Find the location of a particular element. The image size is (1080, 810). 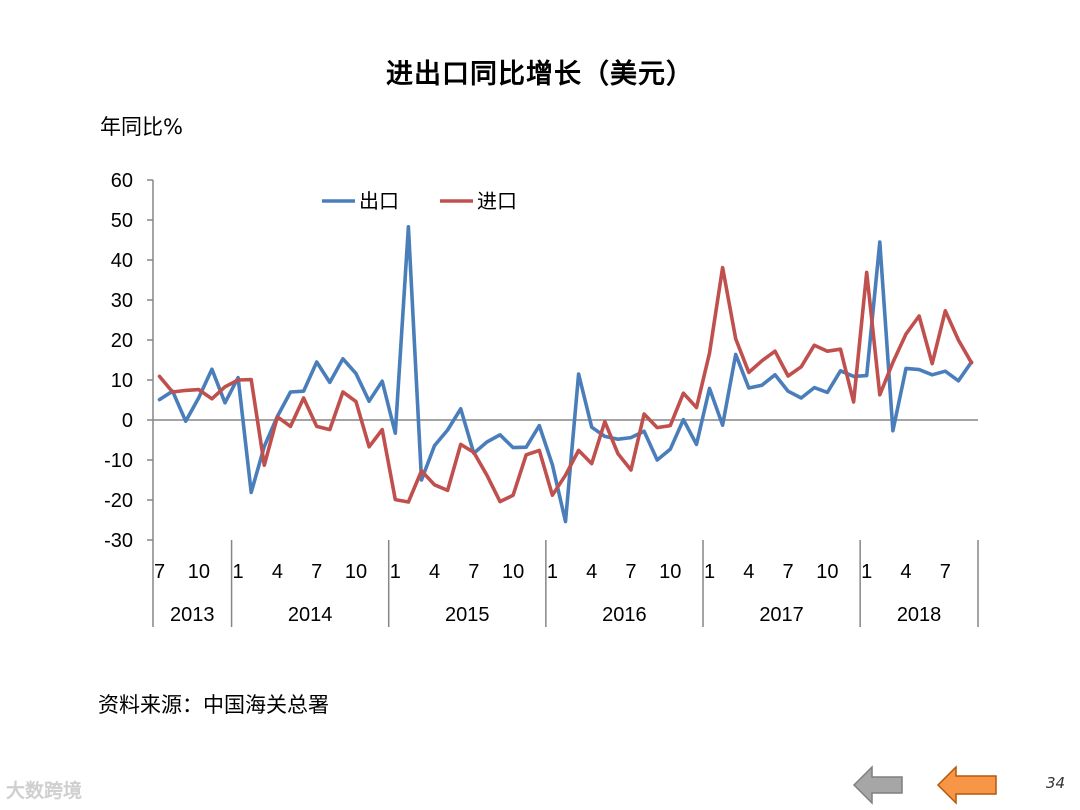

y-tick-label: 30 is located at coordinates (122, 301).